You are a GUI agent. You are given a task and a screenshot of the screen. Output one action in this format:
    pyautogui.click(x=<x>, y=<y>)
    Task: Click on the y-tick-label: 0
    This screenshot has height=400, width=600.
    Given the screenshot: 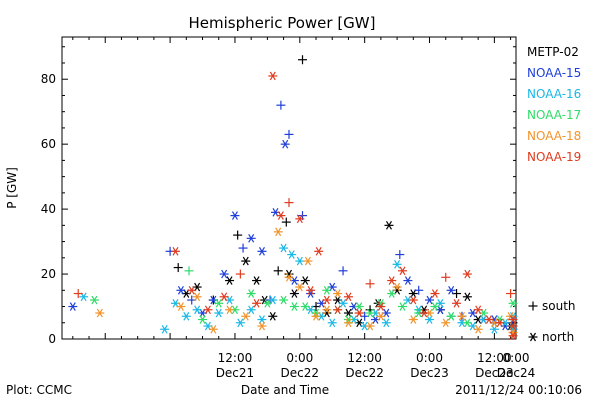 What is the action you would take?
    pyautogui.click(x=52, y=339)
    